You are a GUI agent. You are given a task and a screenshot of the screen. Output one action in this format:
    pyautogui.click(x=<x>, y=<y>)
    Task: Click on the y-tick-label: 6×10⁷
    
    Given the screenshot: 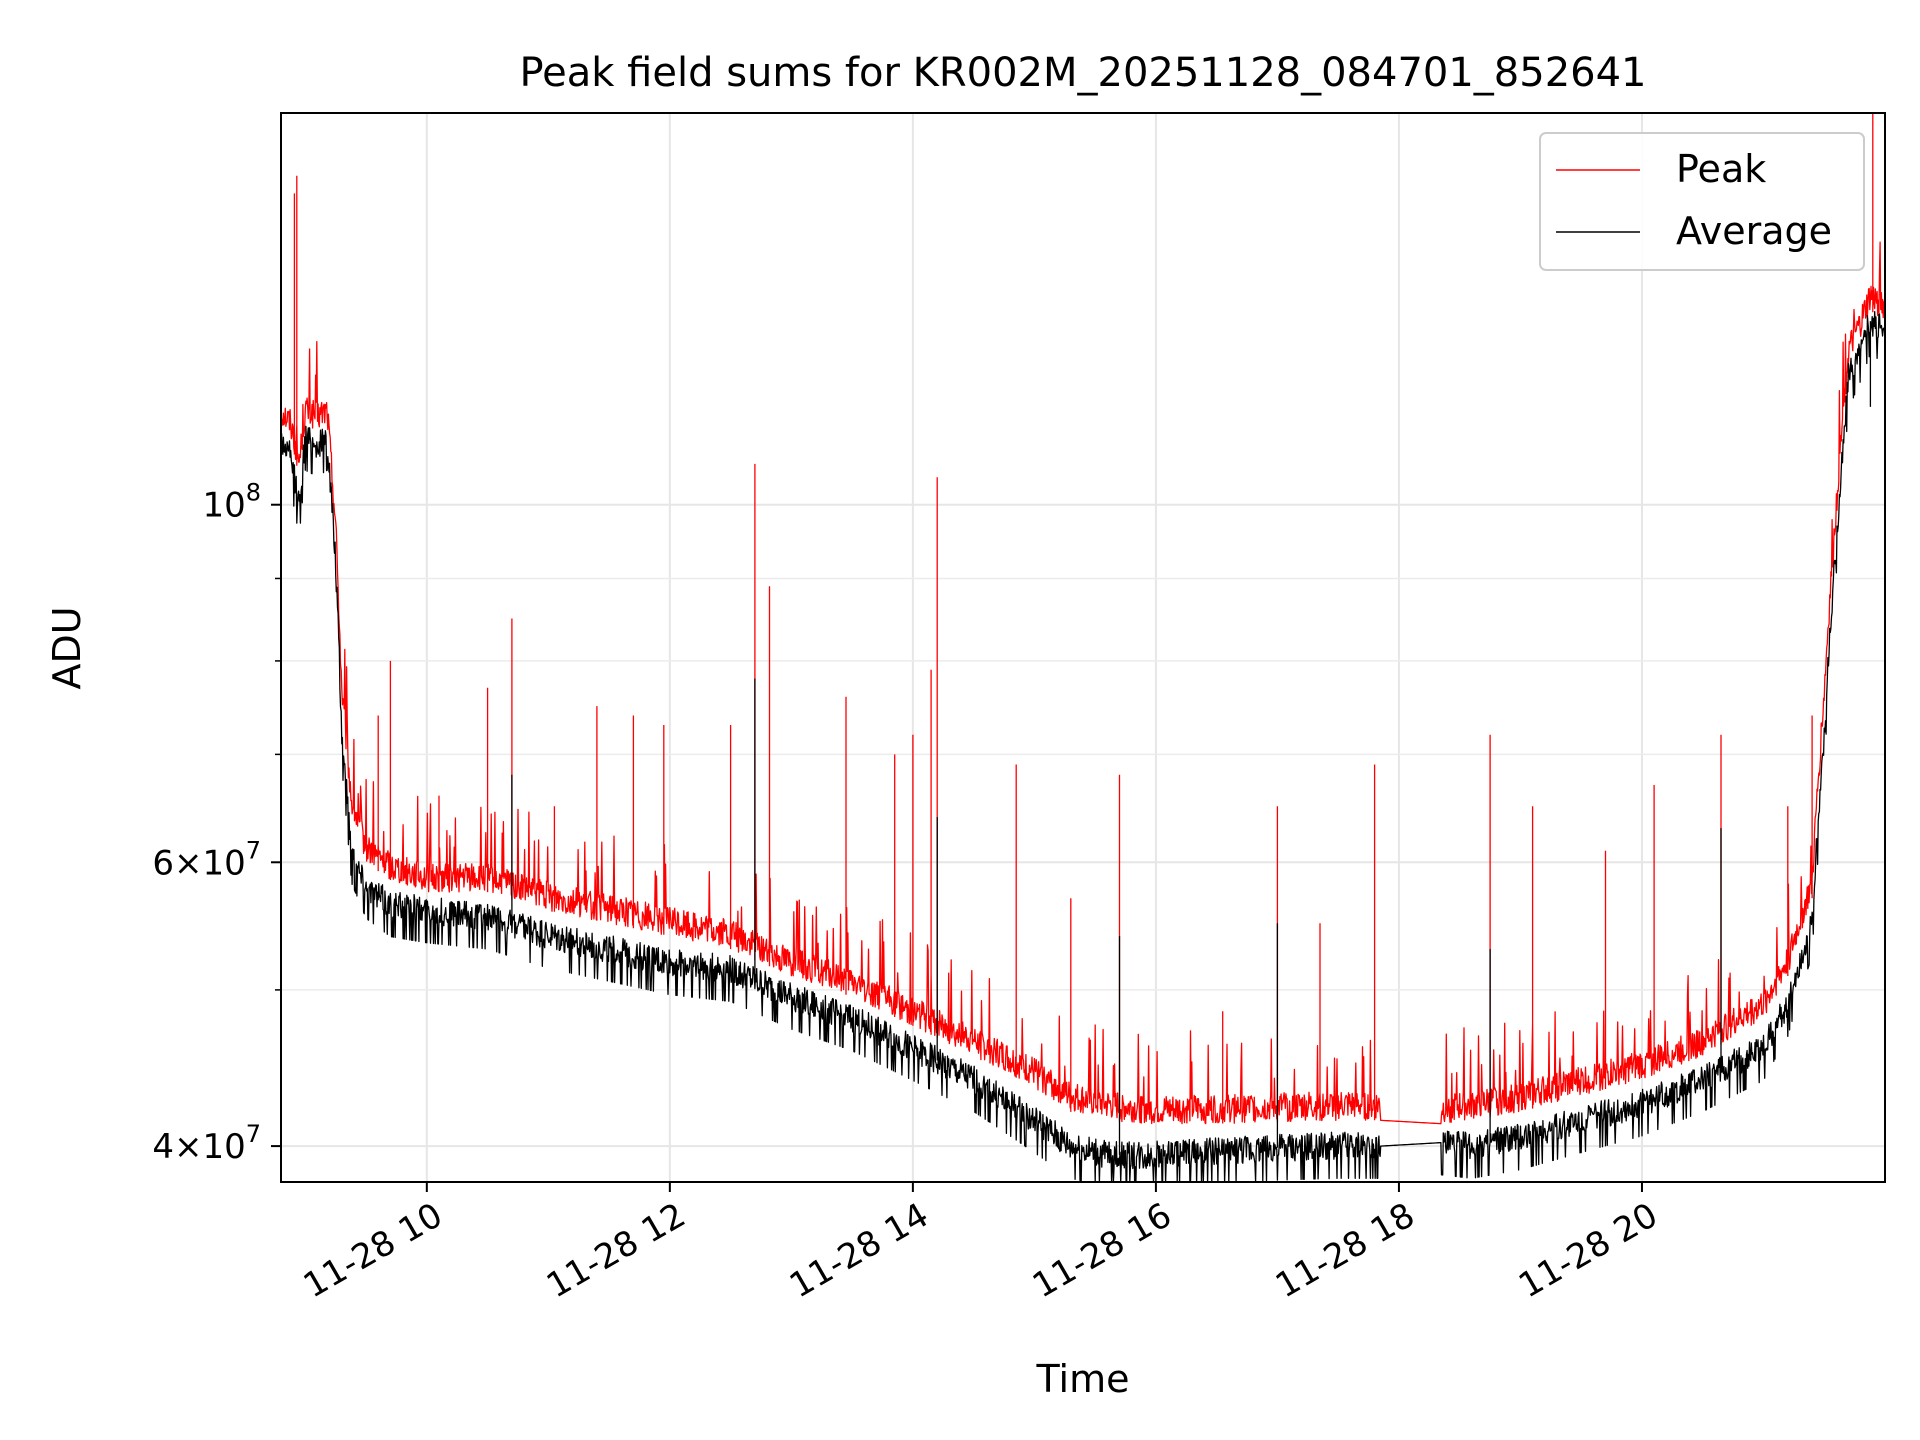 What is the action you would take?
    pyautogui.click(x=206, y=859)
    